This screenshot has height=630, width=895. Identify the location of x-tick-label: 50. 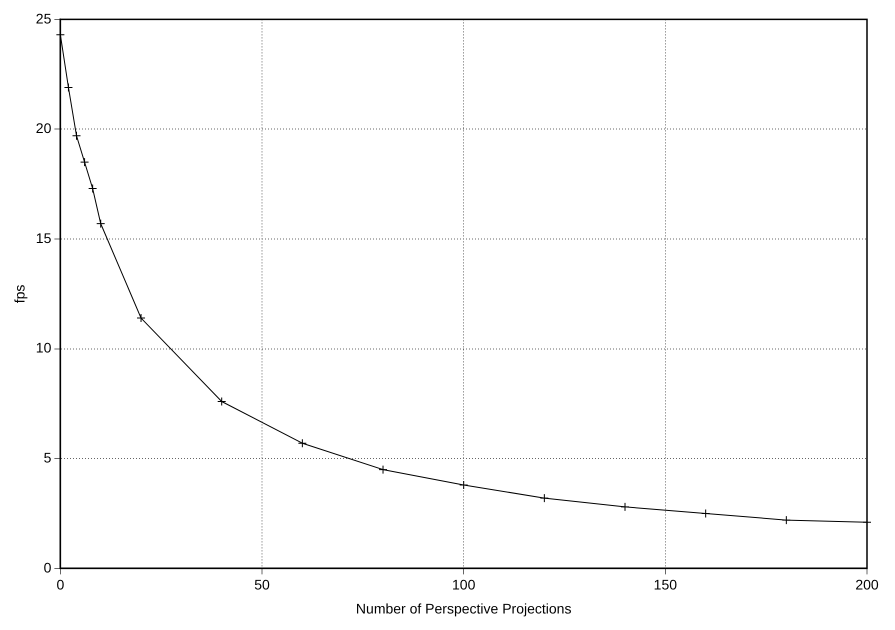
(262, 584).